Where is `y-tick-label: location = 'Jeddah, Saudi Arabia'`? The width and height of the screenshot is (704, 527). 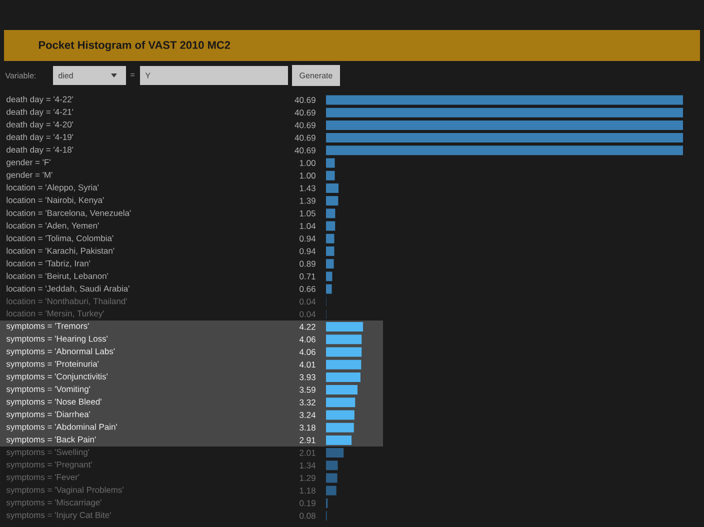
y-tick-label: location = 'Jeddah, Saudi Arabia' is located at coordinates (68, 289).